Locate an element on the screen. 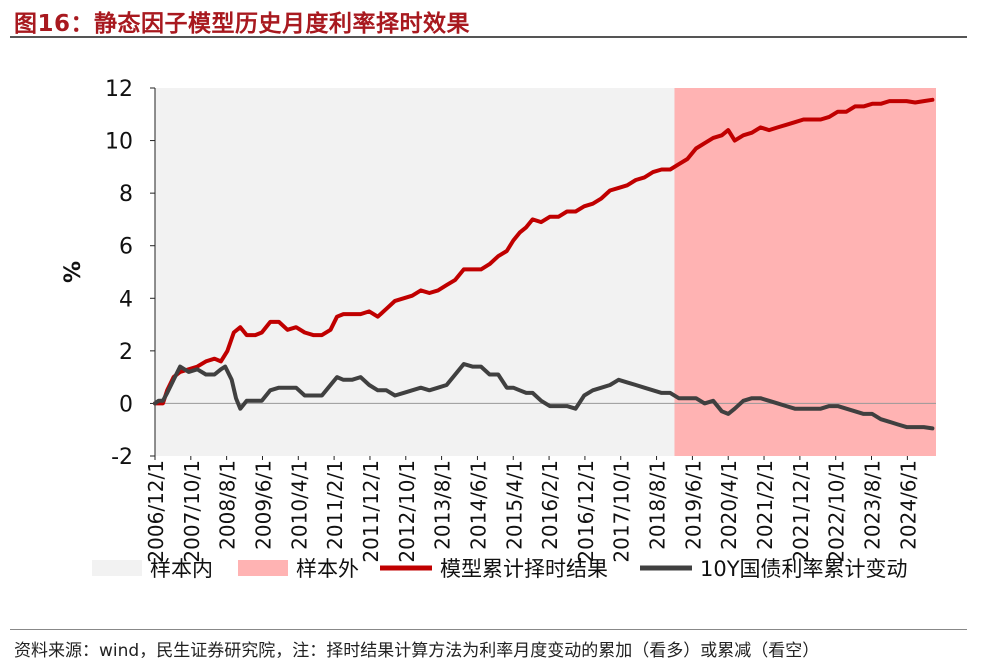  x-tick-label: 2021/12/1 is located at coordinates (801, 511).